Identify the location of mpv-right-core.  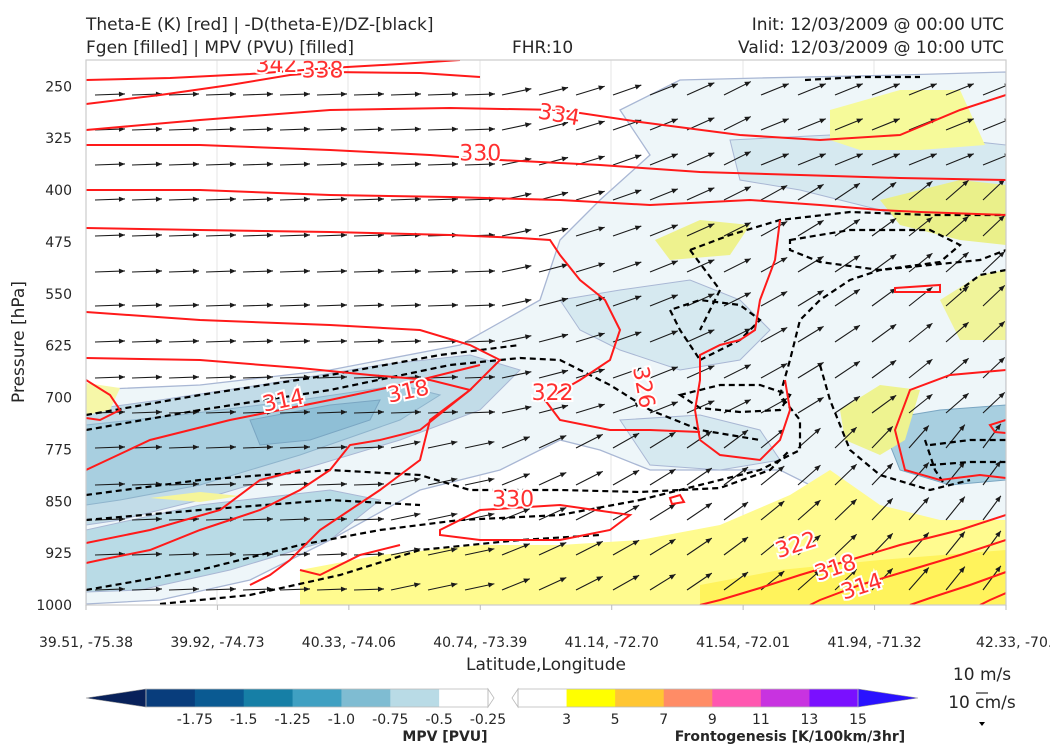
(942, 445).